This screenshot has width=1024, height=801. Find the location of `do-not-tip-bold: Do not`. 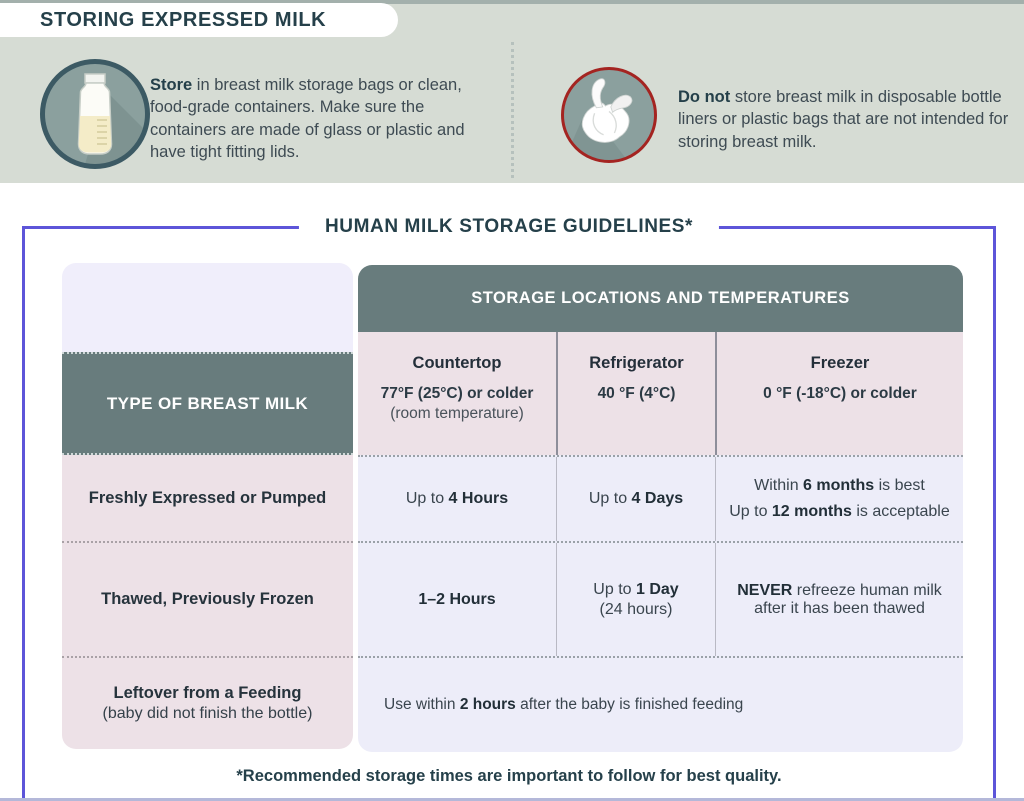

do-not-tip-bold: Do not is located at coordinates (704, 97).